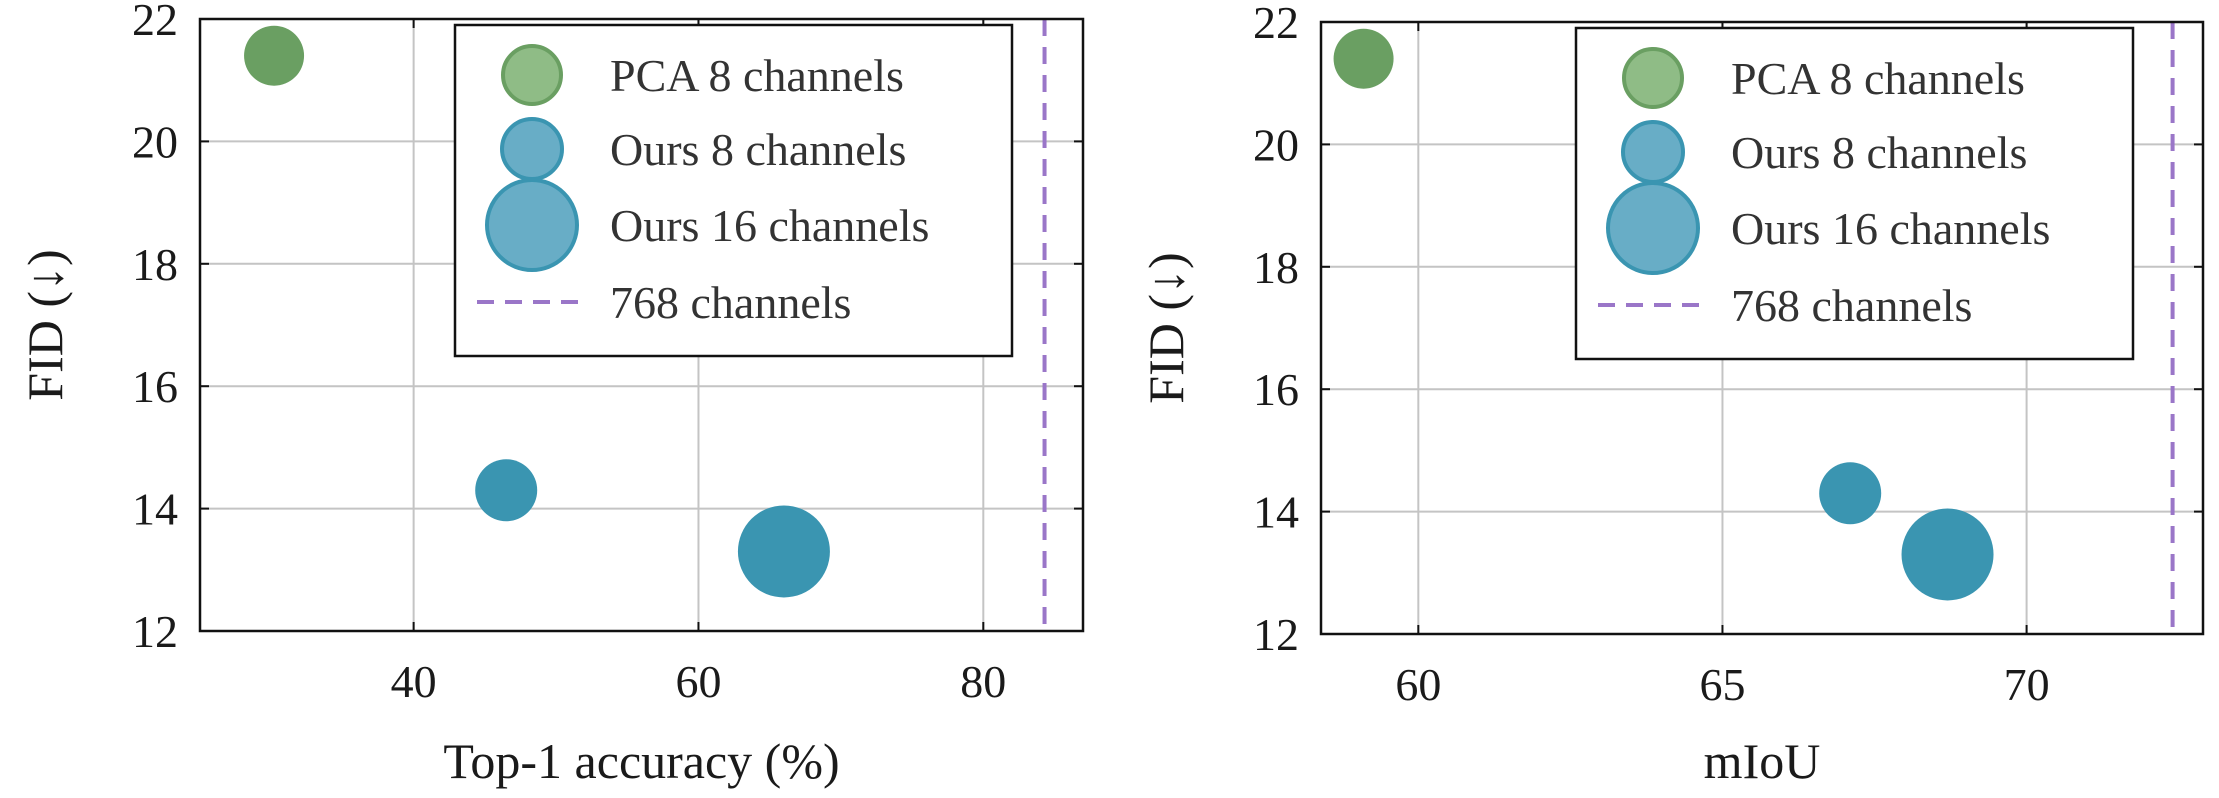  What do you see at coordinates (1722, 684) in the screenshot?
I see `x-tick-label: 65` at bounding box center [1722, 684].